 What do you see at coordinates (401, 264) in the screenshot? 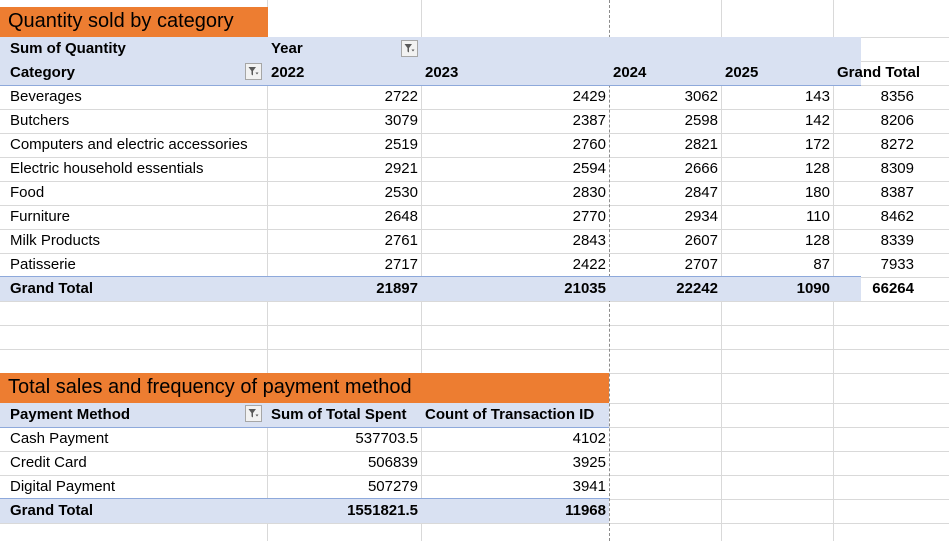
I see `cell-value: 2717` at bounding box center [401, 264].